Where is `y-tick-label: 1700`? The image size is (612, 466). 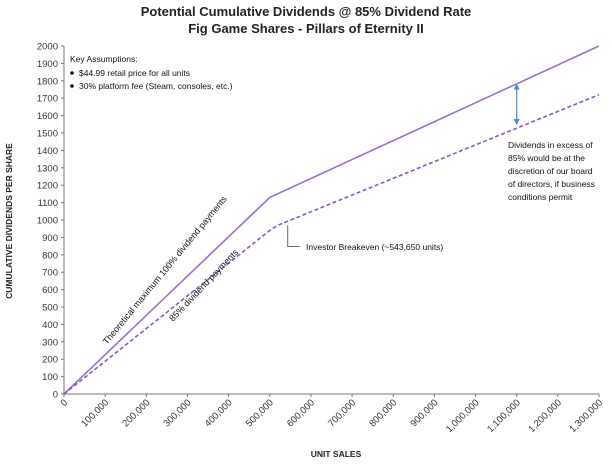
y-tick-label: 1700 is located at coordinates (47, 99).